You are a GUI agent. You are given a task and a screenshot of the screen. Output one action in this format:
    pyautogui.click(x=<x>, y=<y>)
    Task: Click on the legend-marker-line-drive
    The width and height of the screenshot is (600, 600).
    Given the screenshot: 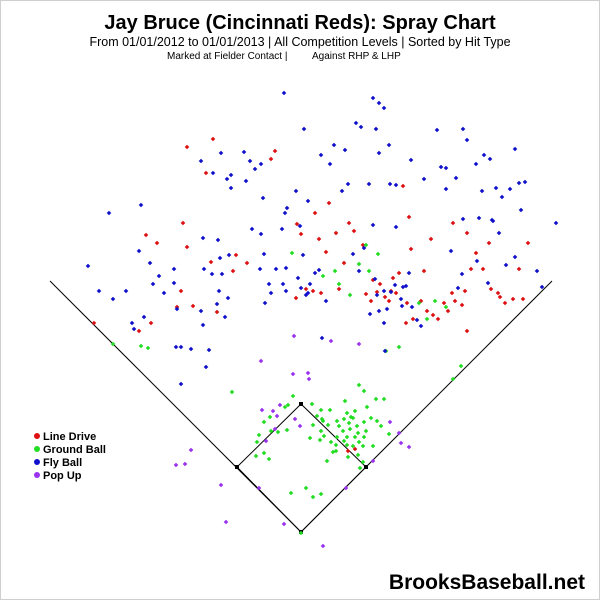 What is the action you would take?
    pyautogui.click(x=37, y=436)
    